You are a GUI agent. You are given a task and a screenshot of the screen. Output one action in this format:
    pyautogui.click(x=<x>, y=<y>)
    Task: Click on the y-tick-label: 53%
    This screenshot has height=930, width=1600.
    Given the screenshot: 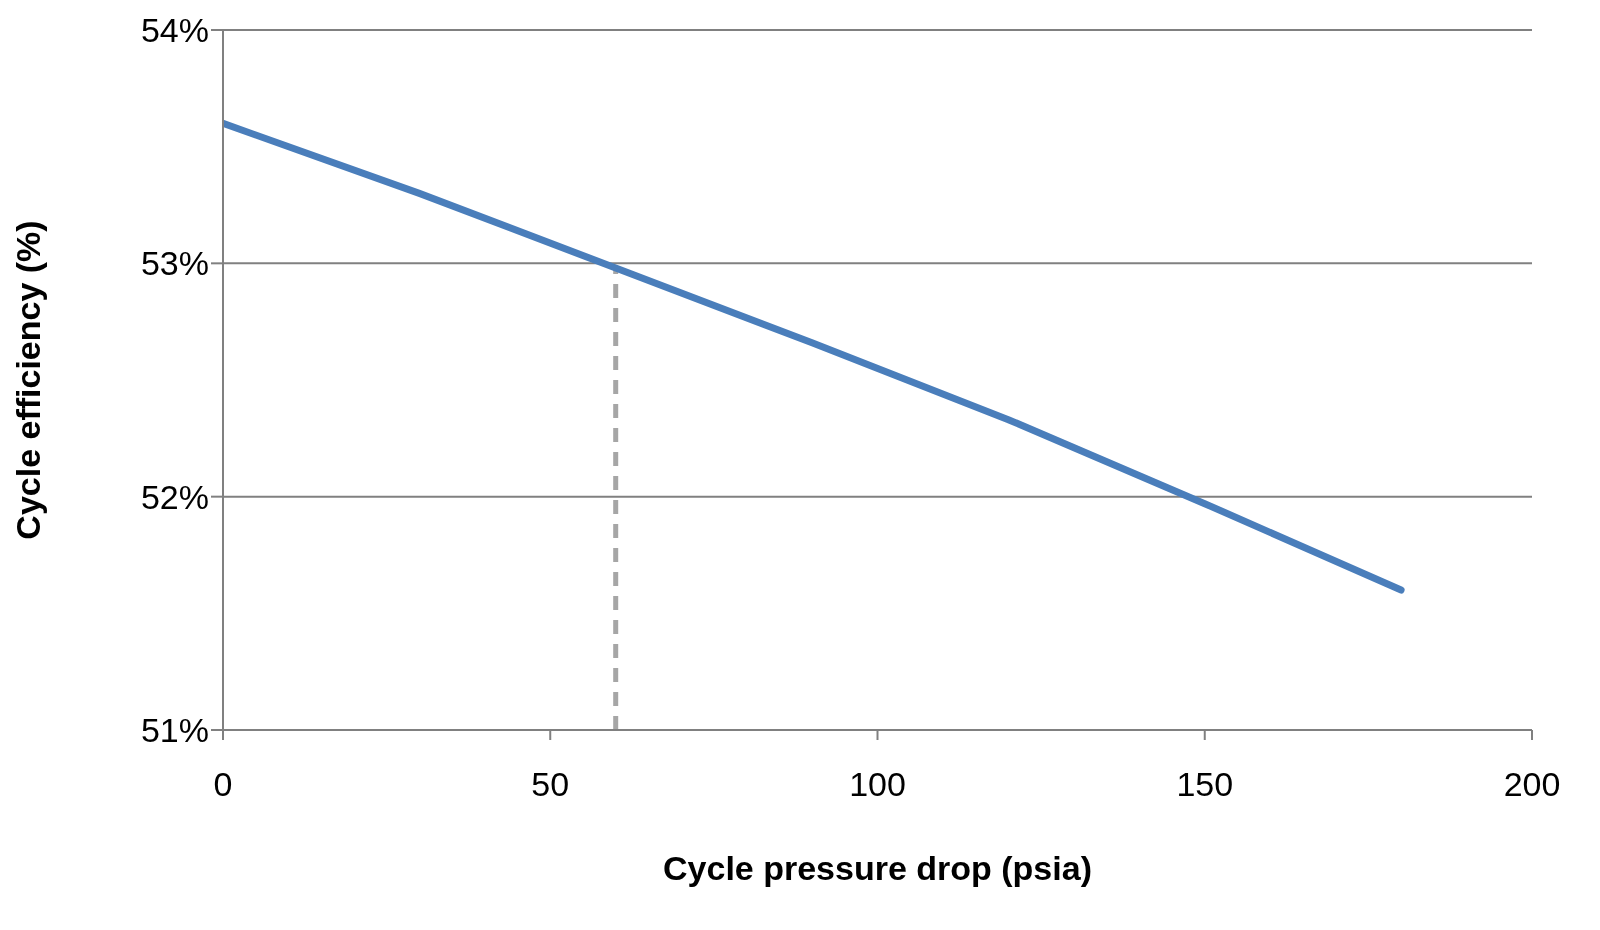 What is the action you would take?
    pyautogui.click(x=174, y=263)
    